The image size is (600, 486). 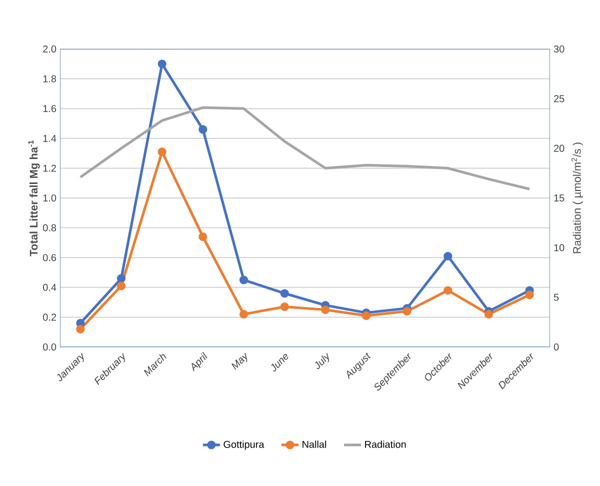 What do you see at coordinates (559, 148) in the screenshot?
I see `y2-tick-label: 20` at bounding box center [559, 148].